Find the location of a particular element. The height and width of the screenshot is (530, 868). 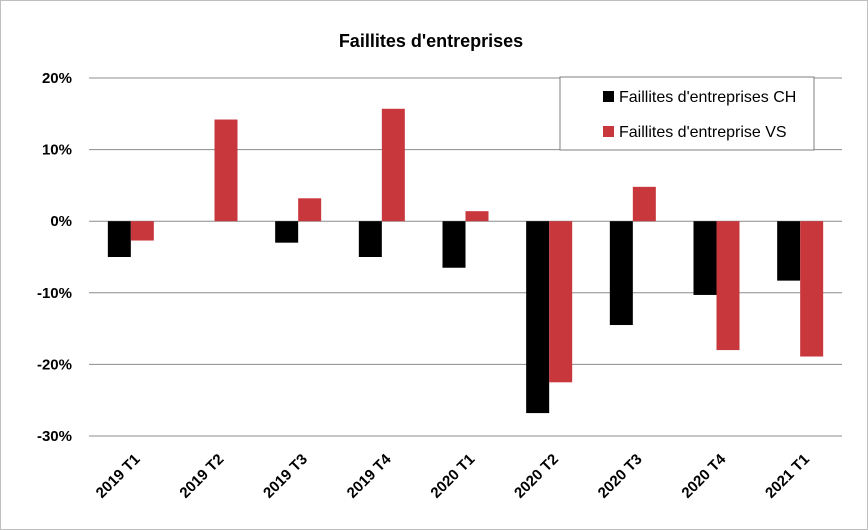

x-tick-label: 2019 T3 is located at coordinates (285, 476).